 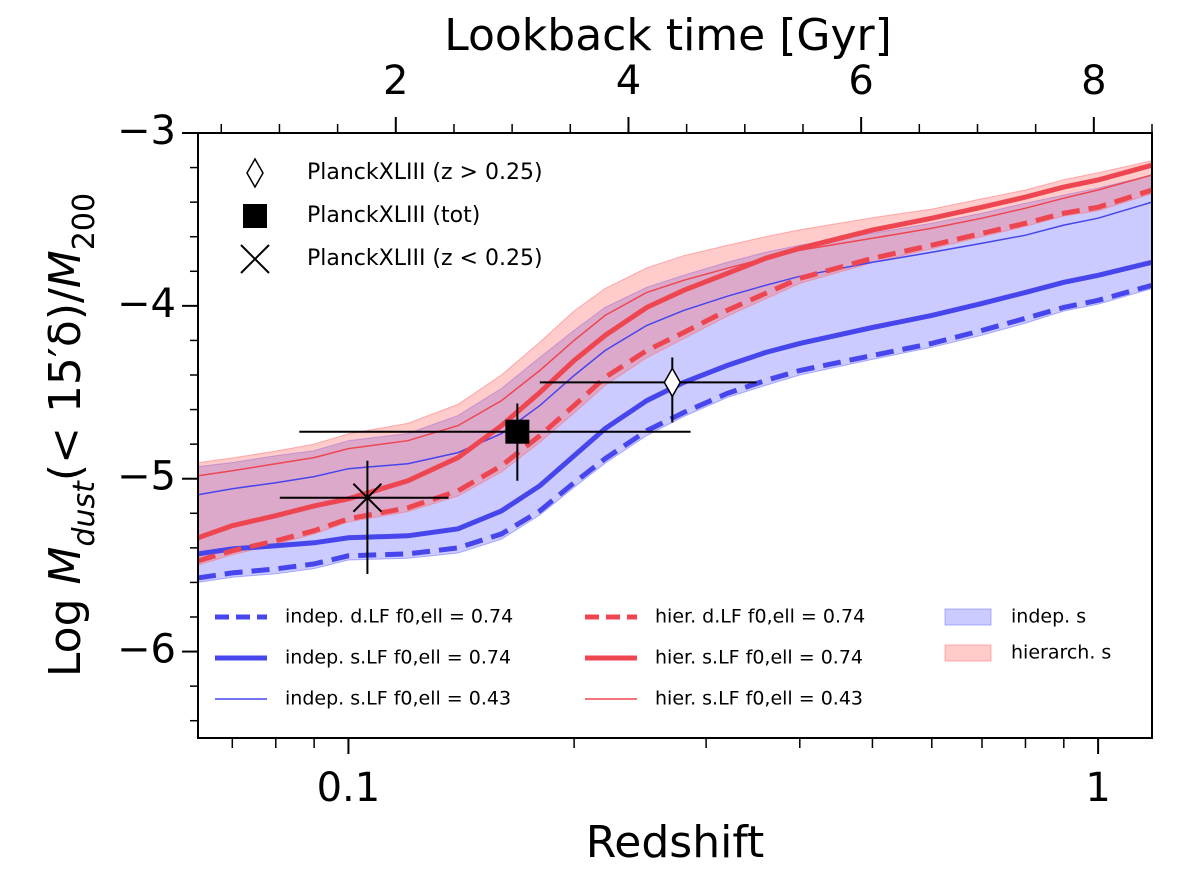 What do you see at coordinates (1048, 617) in the screenshot?
I see `legend-label: indep. s` at bounding box center [1048, 617].